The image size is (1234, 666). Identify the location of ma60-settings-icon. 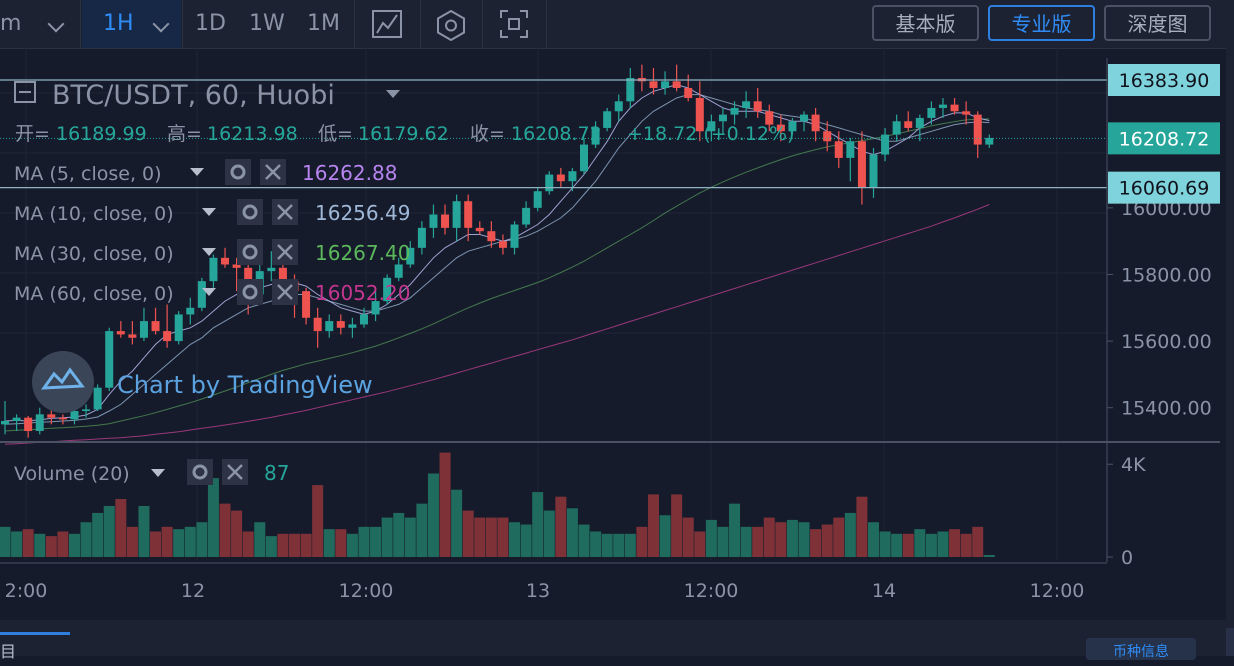
(250, 292).